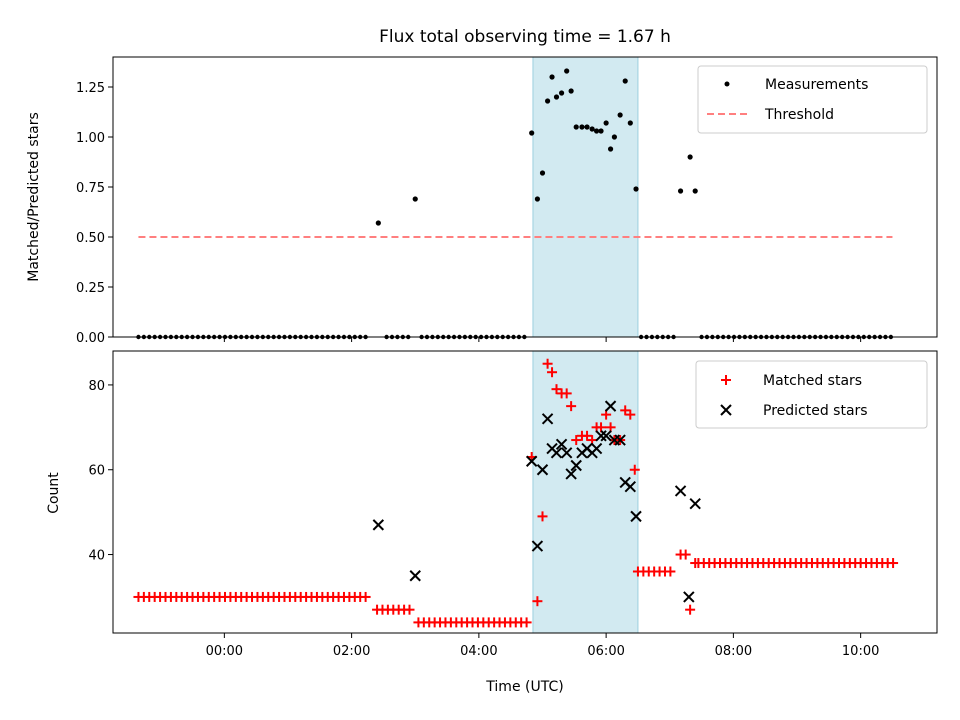 Image resolution: width=960 pixels, height=720 pixels. I want to click on xtick-label: 06:00, so click(605, 651).